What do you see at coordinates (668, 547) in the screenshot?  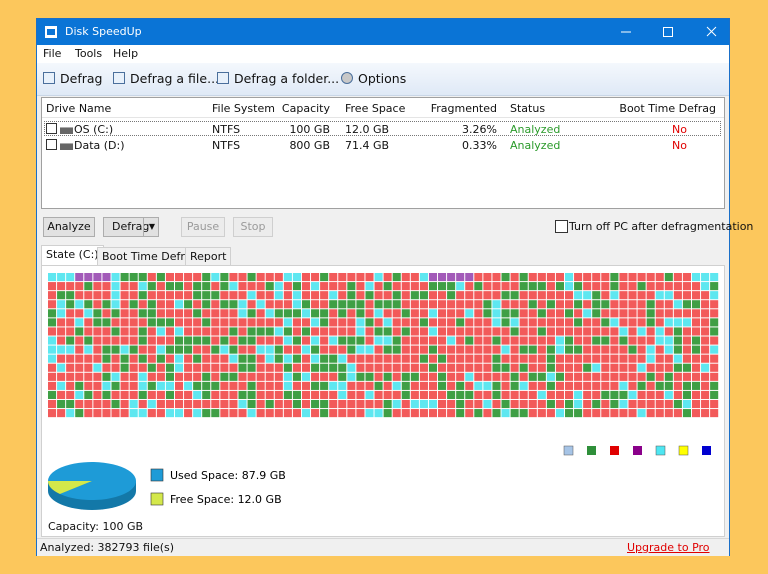 I see `upgrade-link: Upgrade to Pro` at bounding box center [668, 547].